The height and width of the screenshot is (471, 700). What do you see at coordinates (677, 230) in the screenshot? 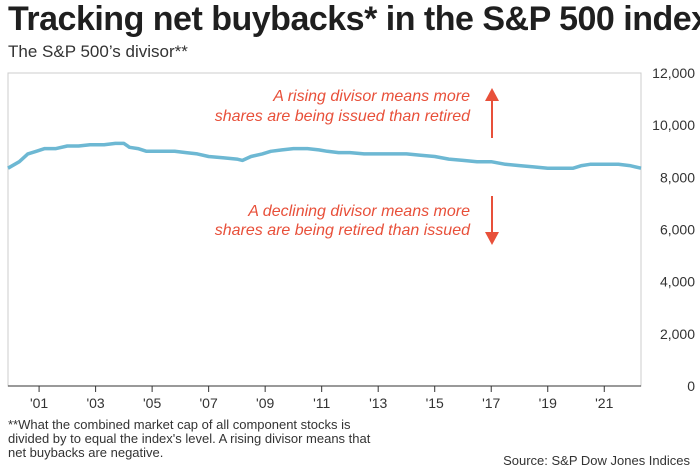
I see `y-tick-label: 6,000` at bounding box center [677, 230].